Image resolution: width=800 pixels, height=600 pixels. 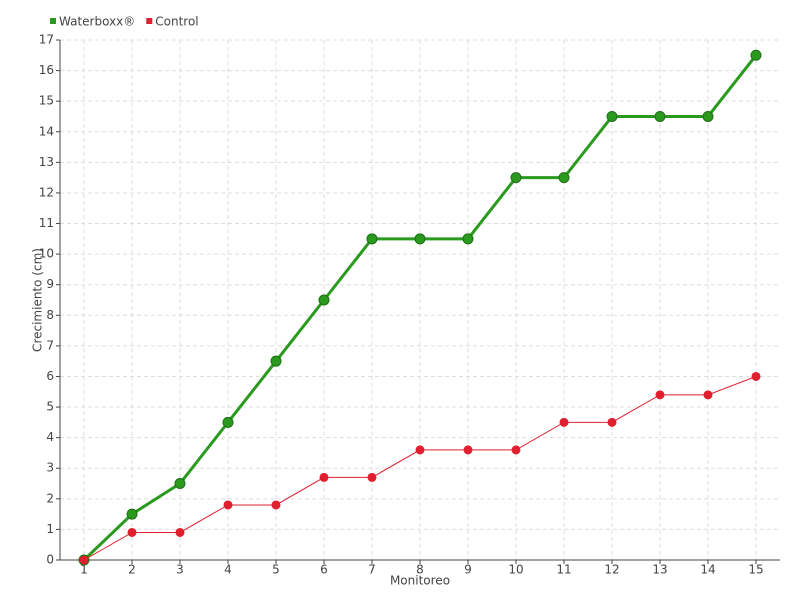 What do you see at coordinates (50, 498) in the screenshot?
I see `y-tick-label: 2` at bounding box center [50, 498].